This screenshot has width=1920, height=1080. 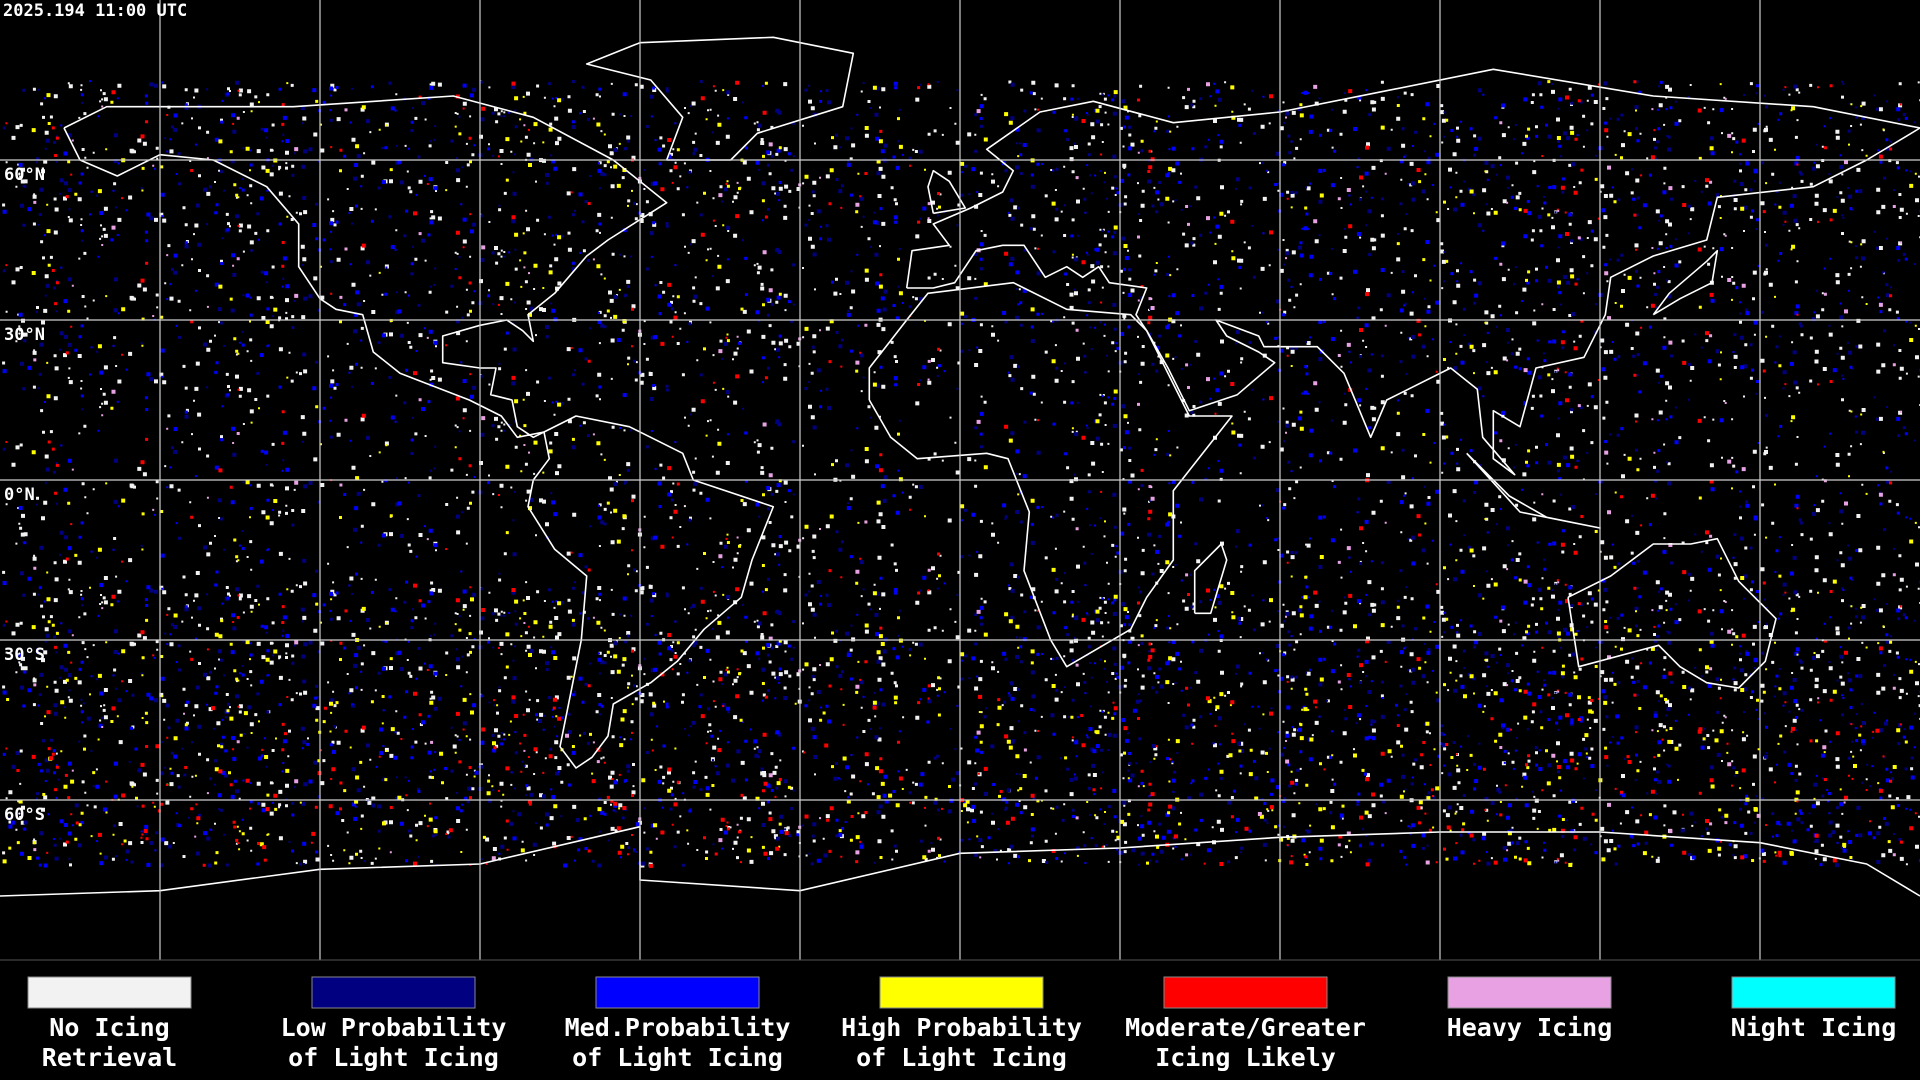 What do you see at coordinates (109, 1027) in the screenshot?
I see `legend-label: No Icing` at bounding box center [109, 1027].